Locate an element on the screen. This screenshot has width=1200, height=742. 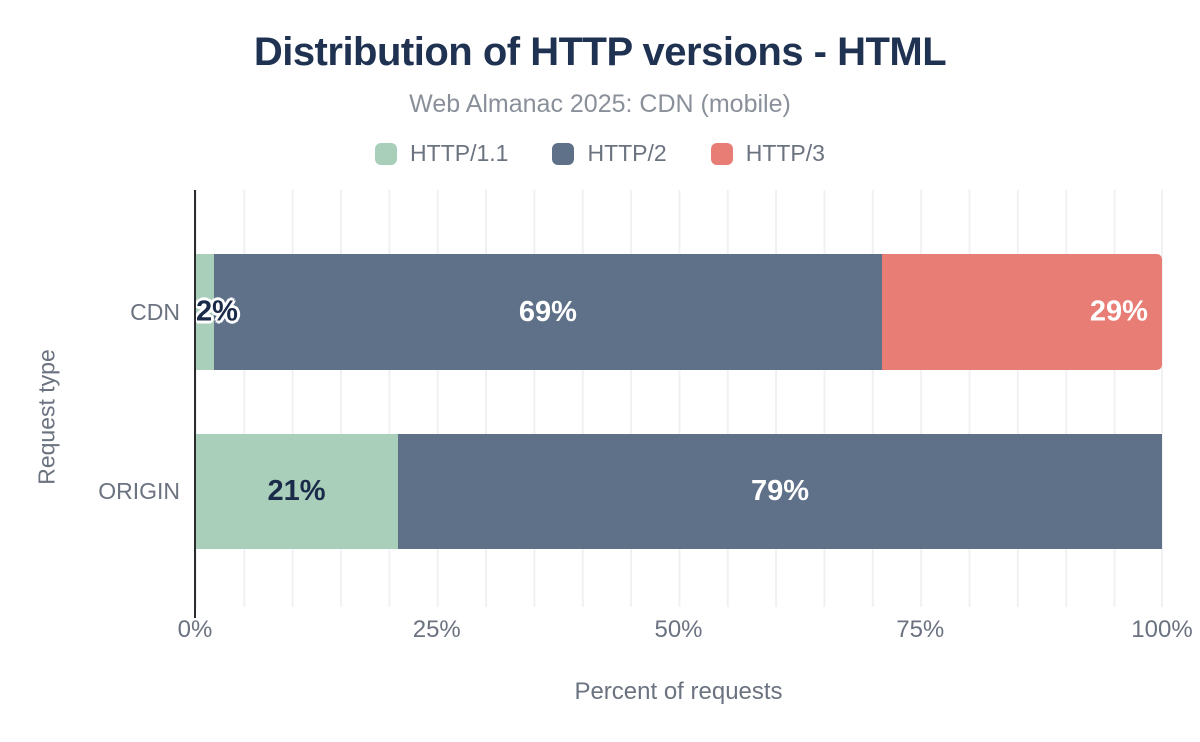
segment-origin-http-2: 79% is located at coordinates (780, 491).